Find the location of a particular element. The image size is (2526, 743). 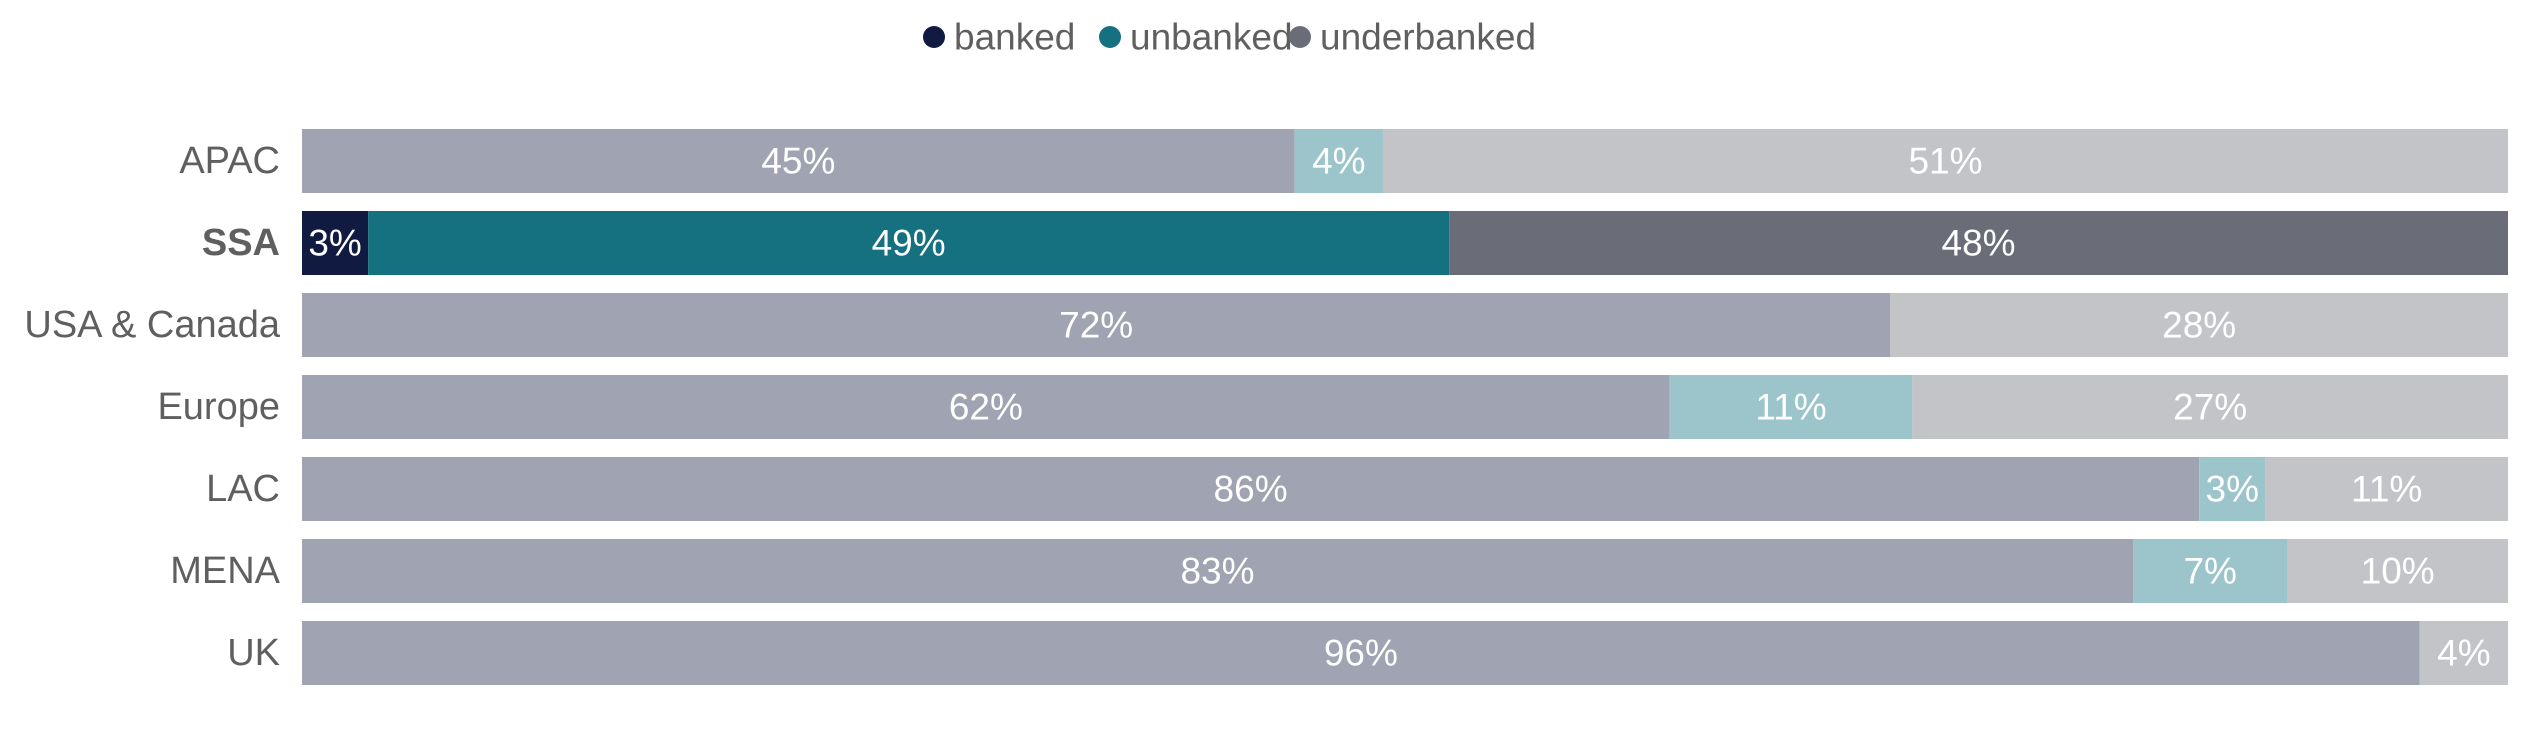

data-label-apac-unbanked: 4% is located at coordinates (1338, 161).